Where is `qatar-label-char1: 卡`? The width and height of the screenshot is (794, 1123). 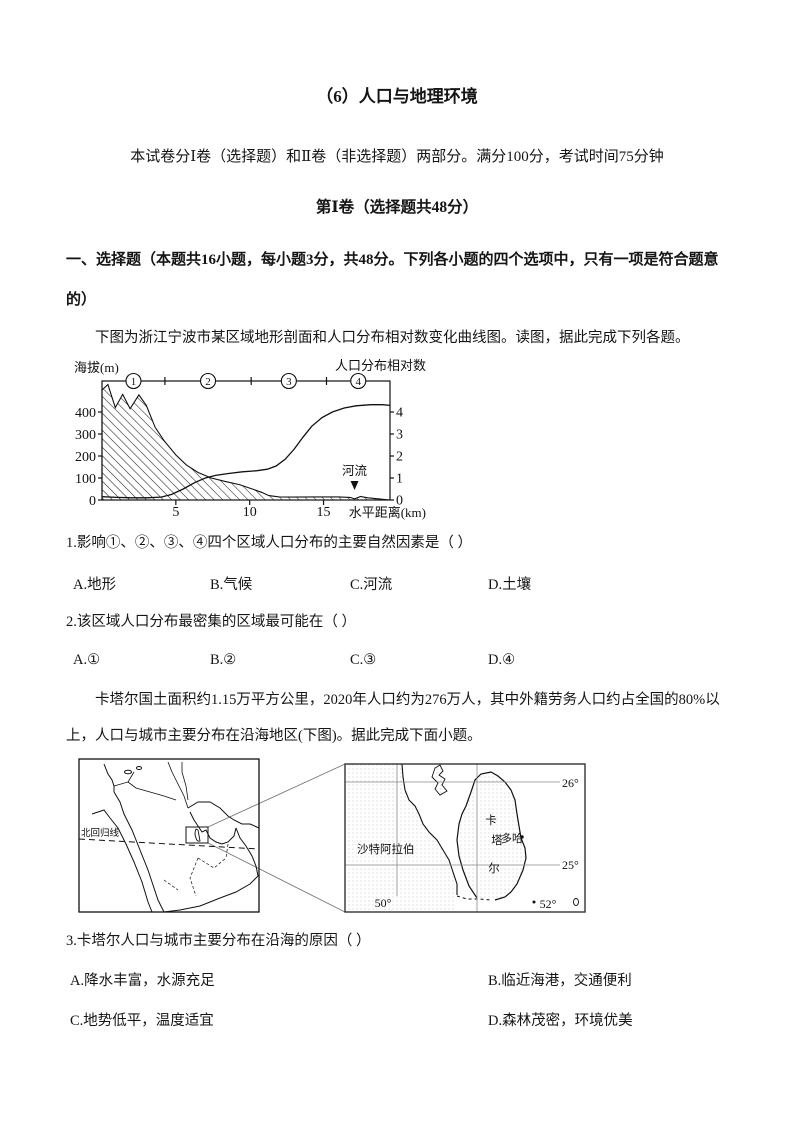
qatar-label-char1: 卡 is located at coordinates (491, 820).